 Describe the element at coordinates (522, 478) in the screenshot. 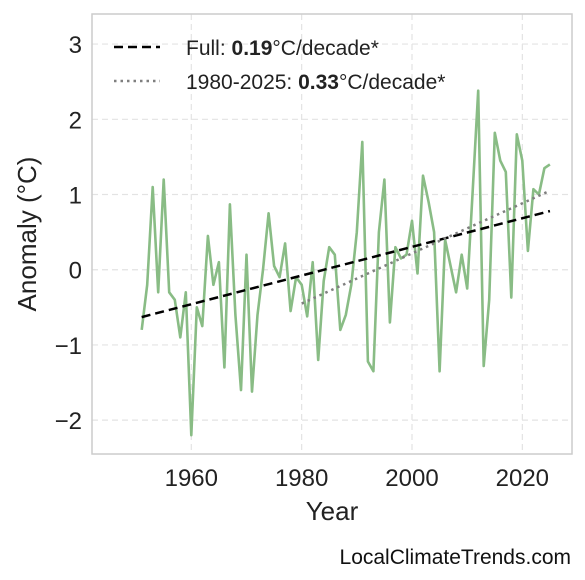

I see `x-tick-label: 2020` at that location.